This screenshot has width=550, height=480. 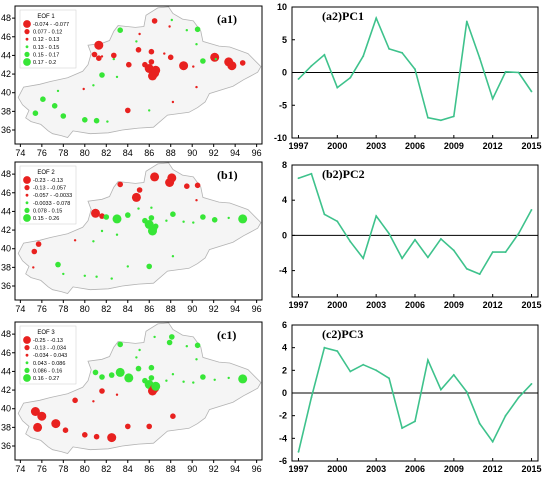 What do you see at coordinates (51, 204) in the screenshot?
I see `legend-entry: -0.0033 - 0.078` at bounding box center [51, 204].